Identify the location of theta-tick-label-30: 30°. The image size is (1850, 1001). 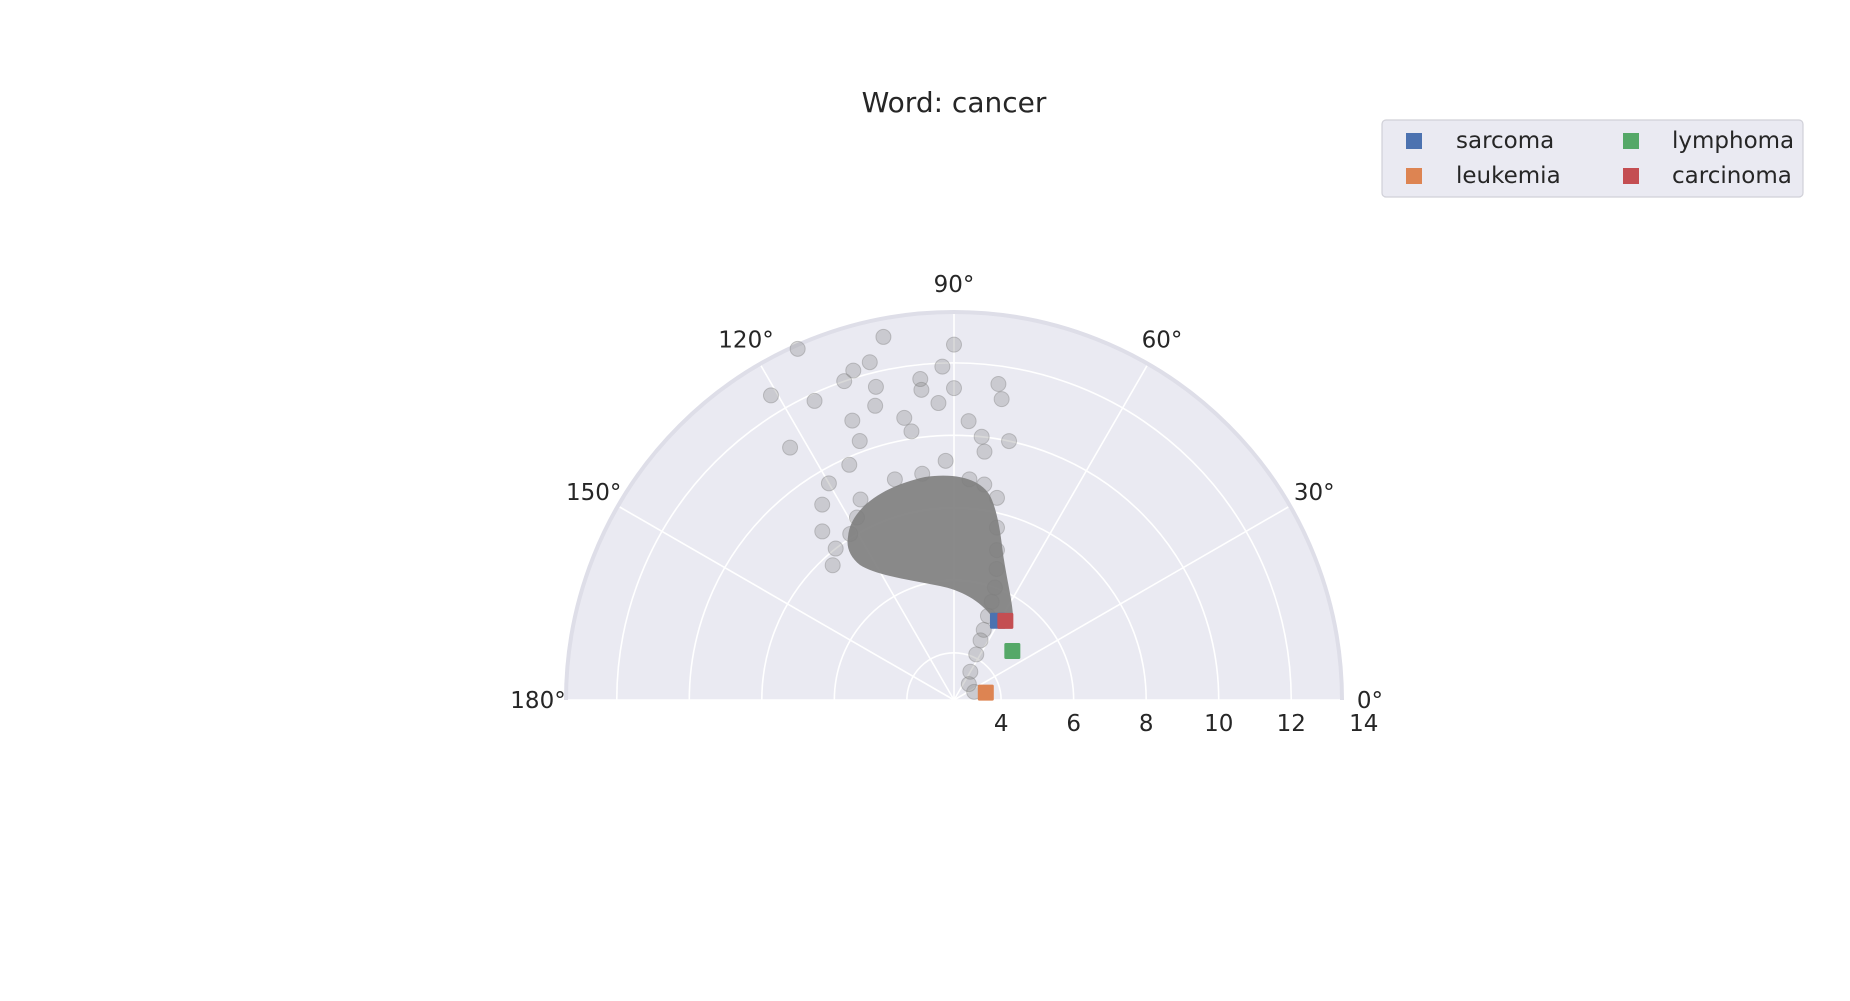
(1314, 493).